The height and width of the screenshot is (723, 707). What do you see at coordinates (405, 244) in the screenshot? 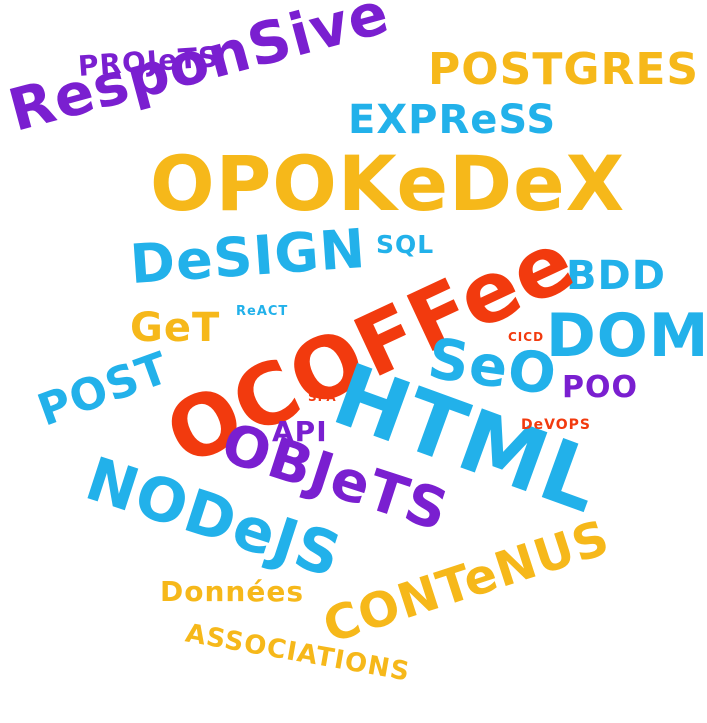
I see `word-sql: SQL` at bounding box center [405, 244].